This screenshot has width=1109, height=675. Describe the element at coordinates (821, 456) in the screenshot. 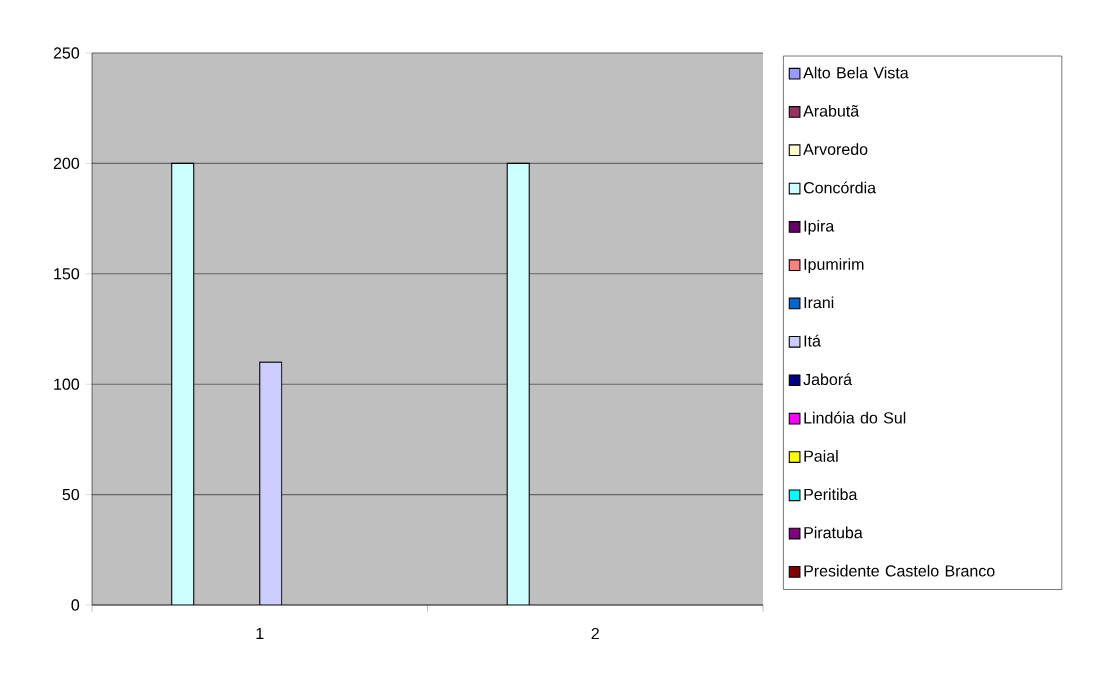

I see `legend-label: Paial` at that location.